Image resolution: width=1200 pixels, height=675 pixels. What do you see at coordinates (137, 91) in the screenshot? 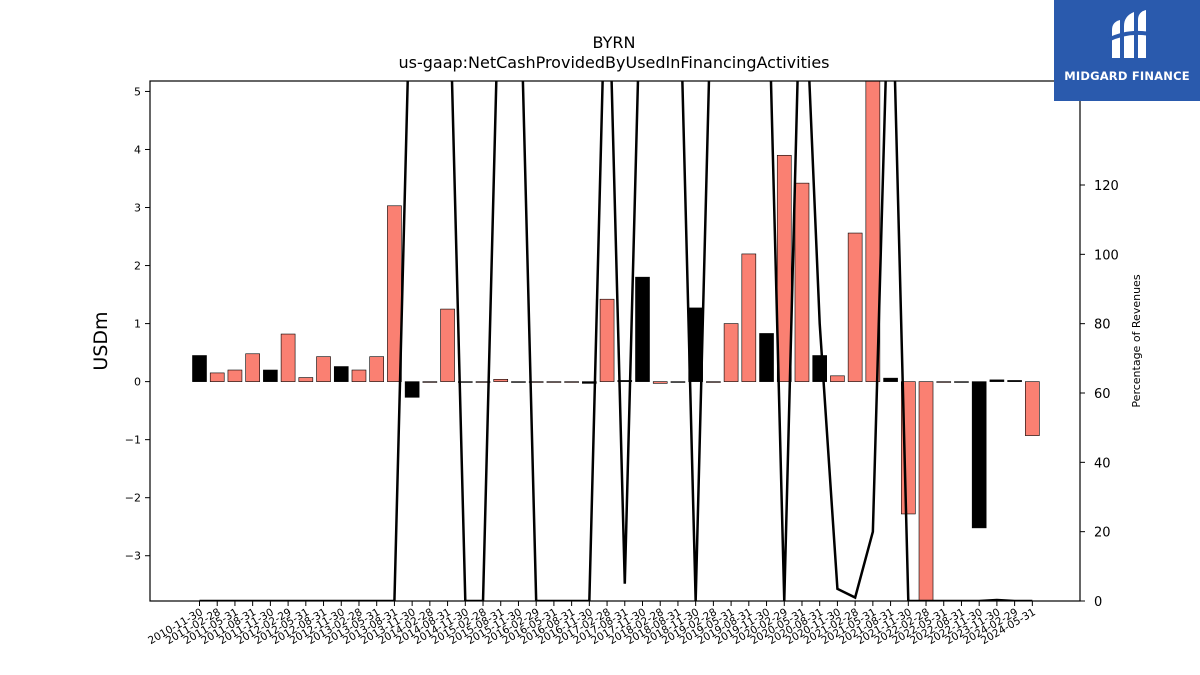
I see `y-tick-label: 5` at bounding box center [137, 91].